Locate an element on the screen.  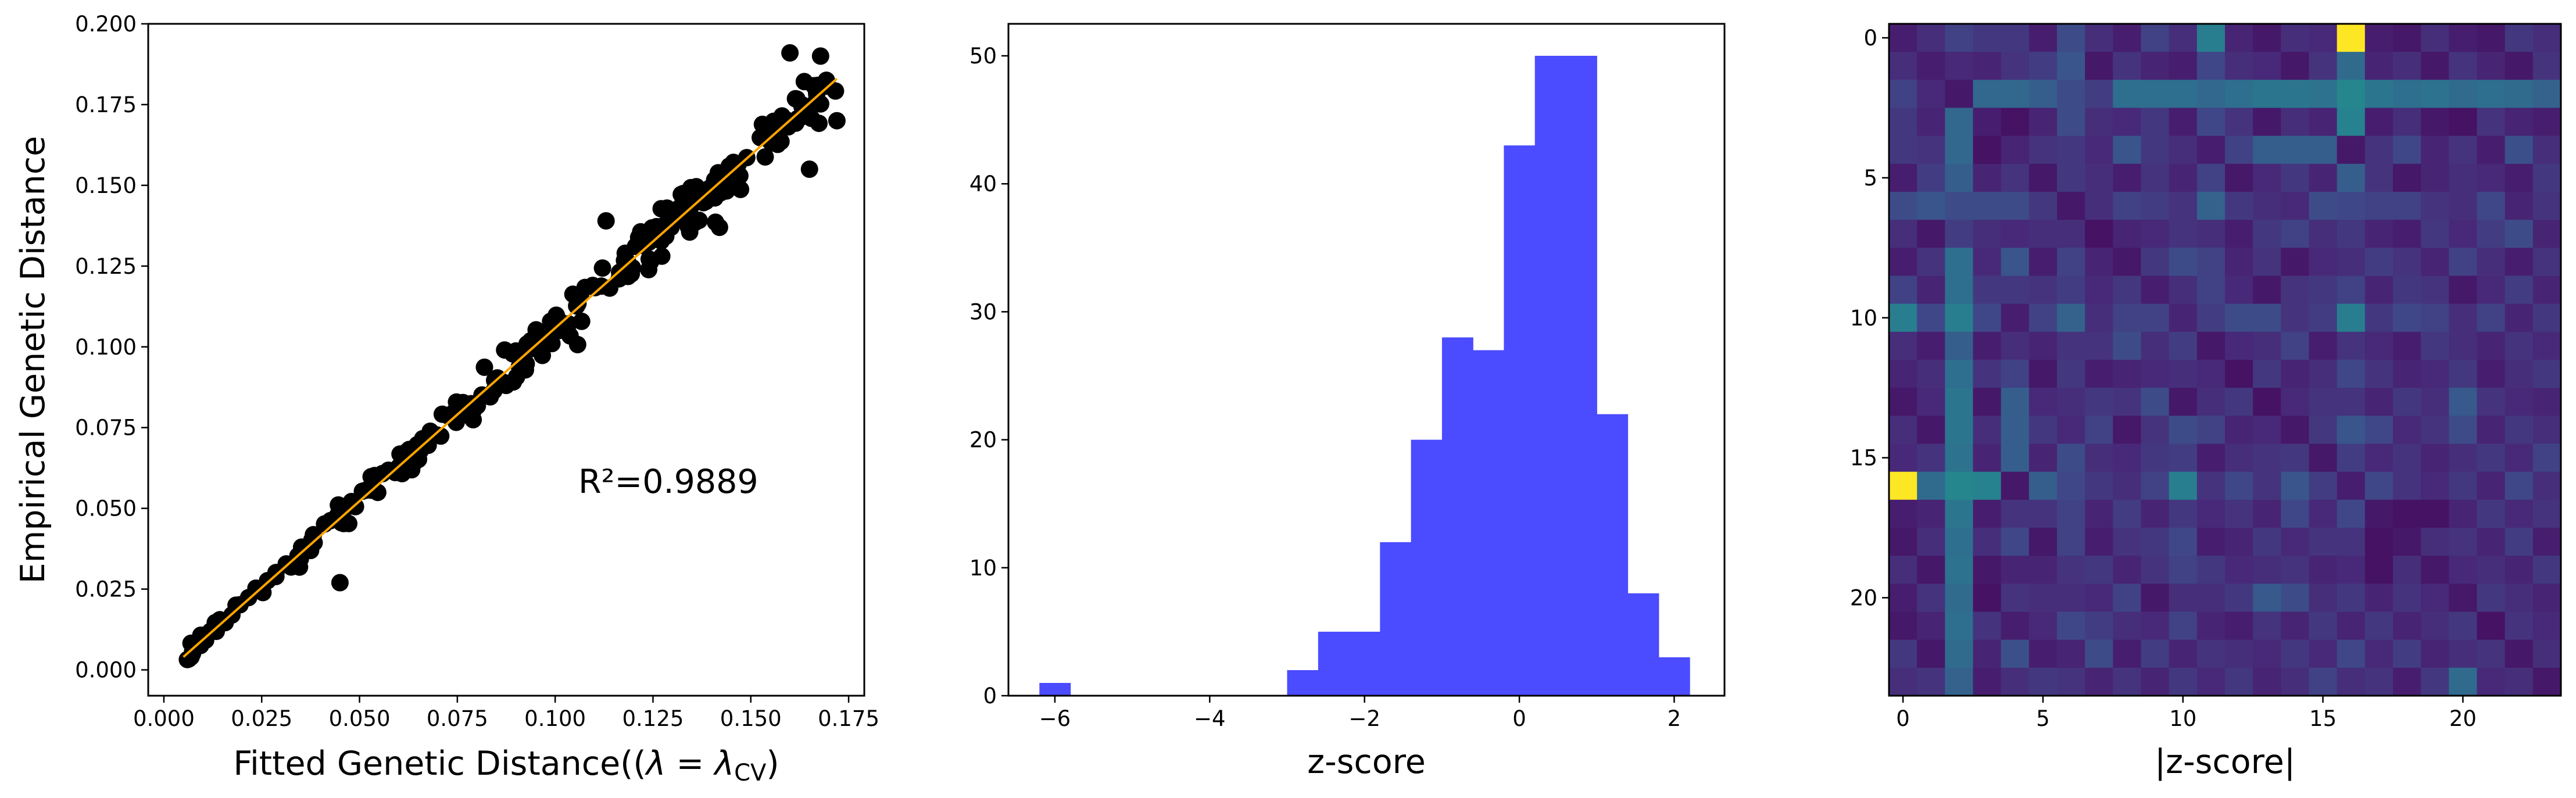
y-tick-label: 10 is located at coordinates (983, 568).